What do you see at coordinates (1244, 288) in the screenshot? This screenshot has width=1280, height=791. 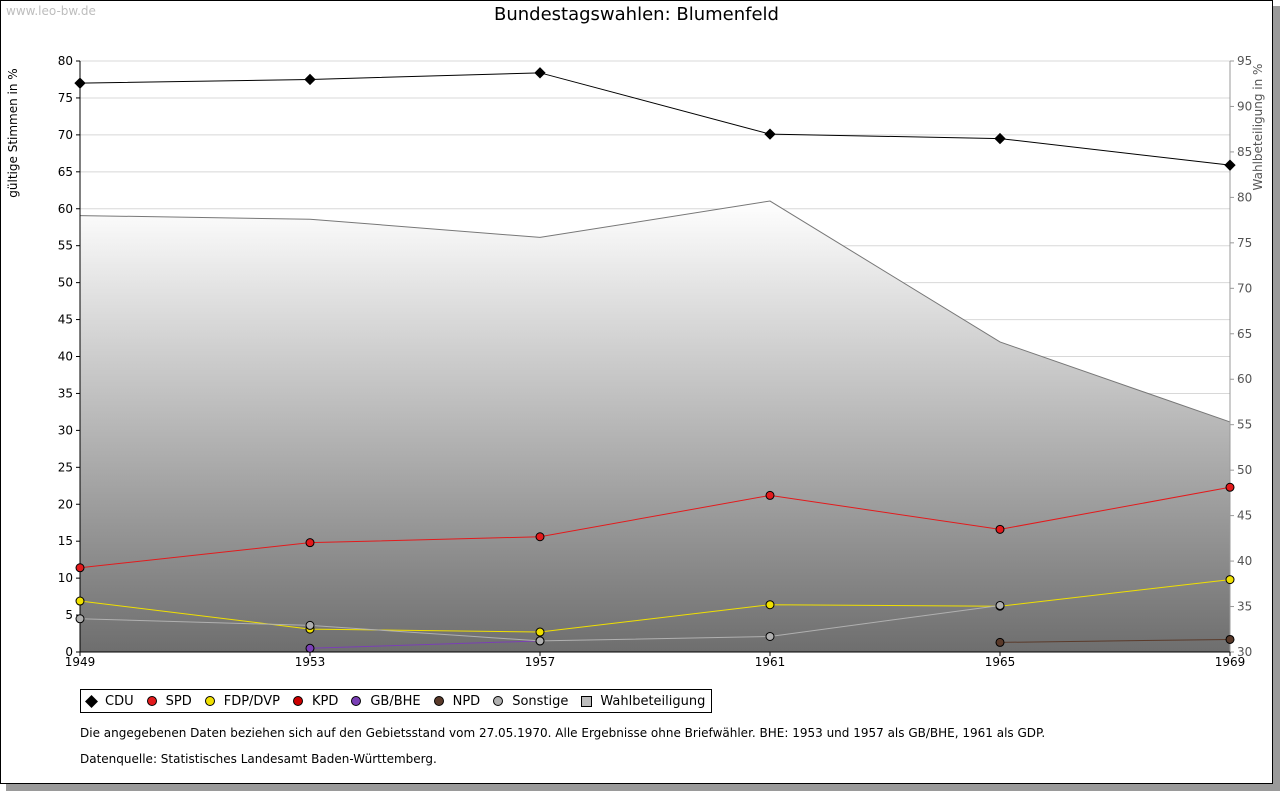 I see `y2-tick-label: 70` at bounding box center [1244, 288].